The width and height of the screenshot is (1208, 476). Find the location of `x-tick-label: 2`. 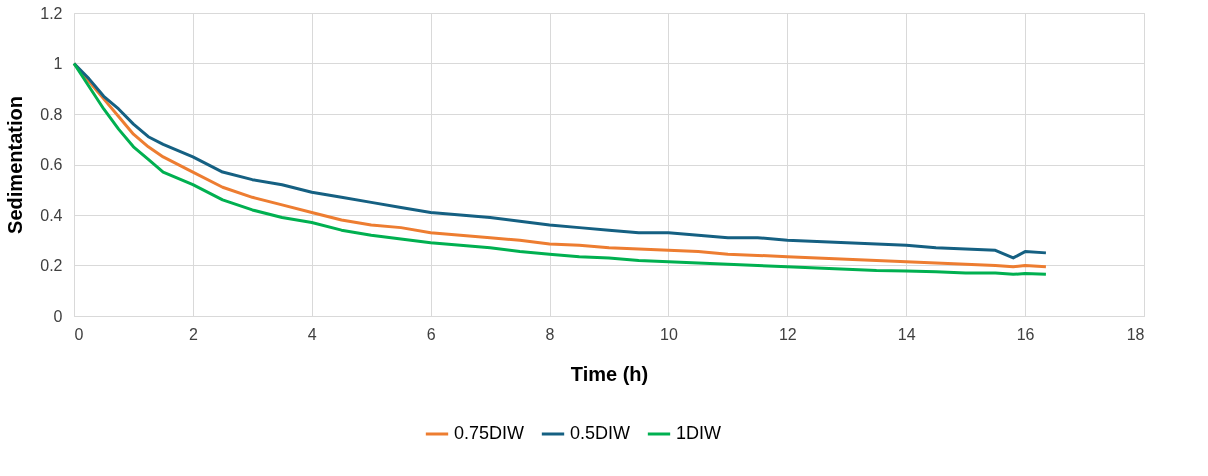

x-tick-label: 2 is located at coordinates (193, 334).